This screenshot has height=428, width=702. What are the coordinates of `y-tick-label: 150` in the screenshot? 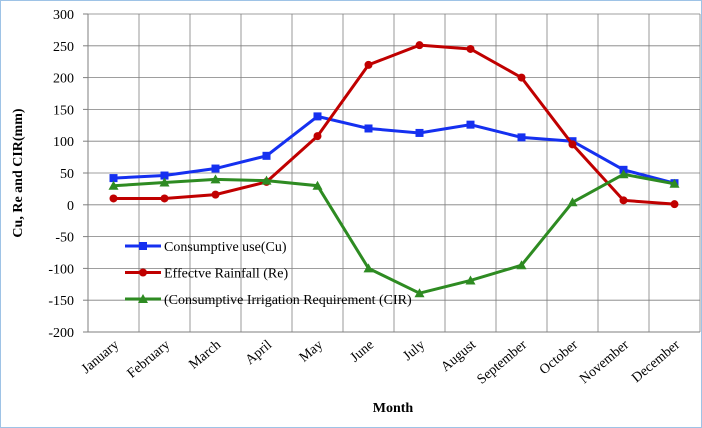 It's located at (63, 110).